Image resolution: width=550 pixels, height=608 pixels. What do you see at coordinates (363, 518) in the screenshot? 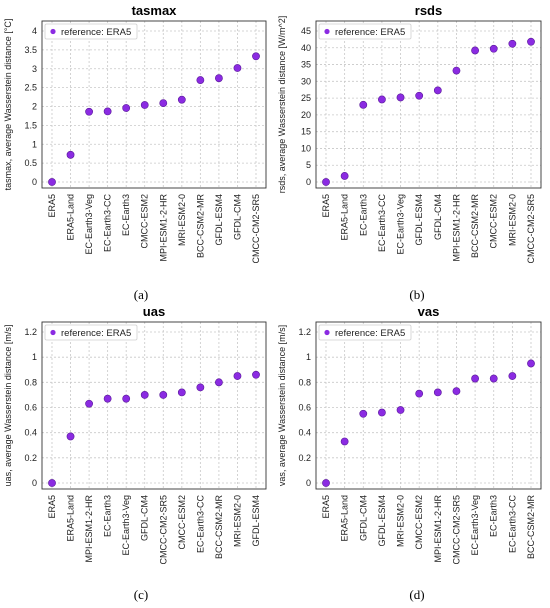
I see `x-tick-label: GFDL-CM4` at bounding box center [363, 518].